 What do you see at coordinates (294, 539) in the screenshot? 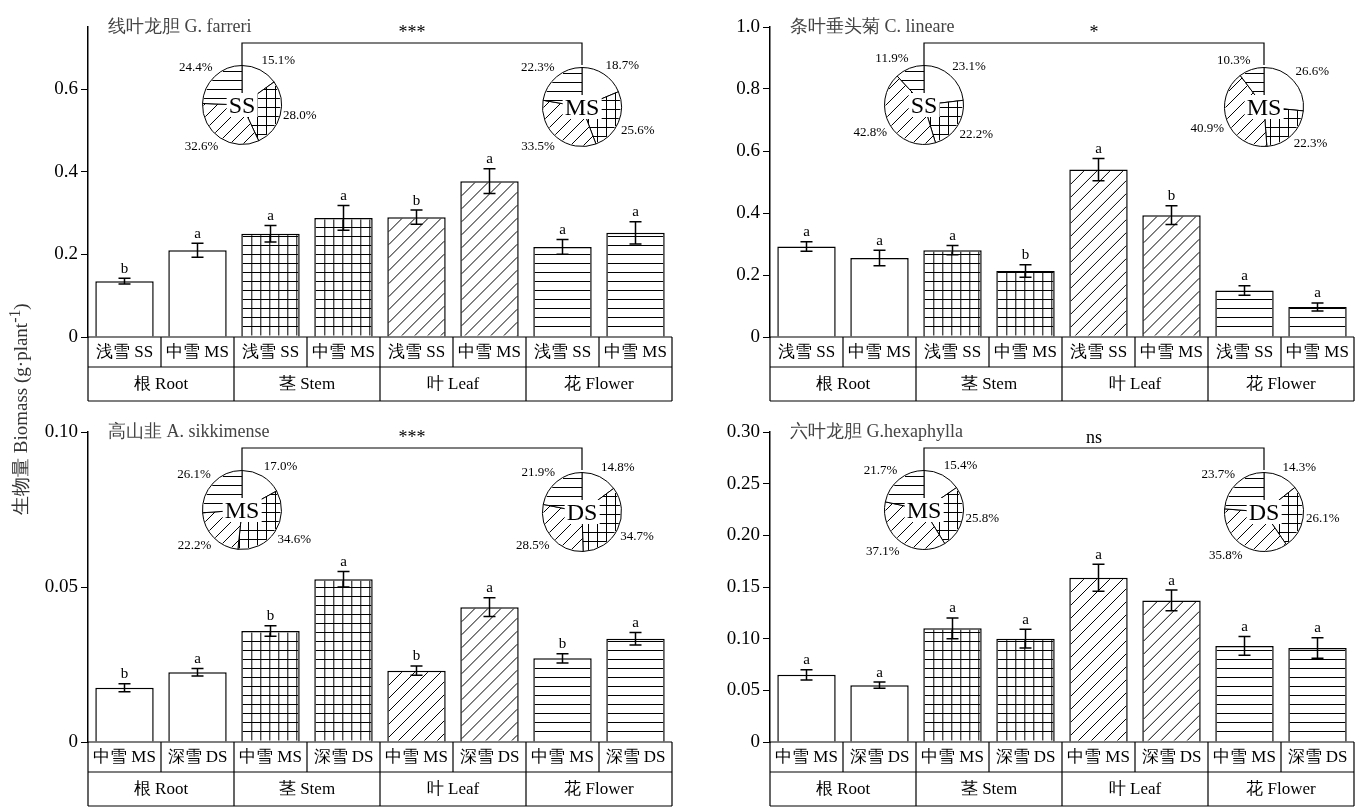
I see `data-label: 34.6%` at bounding box center [294, 539].